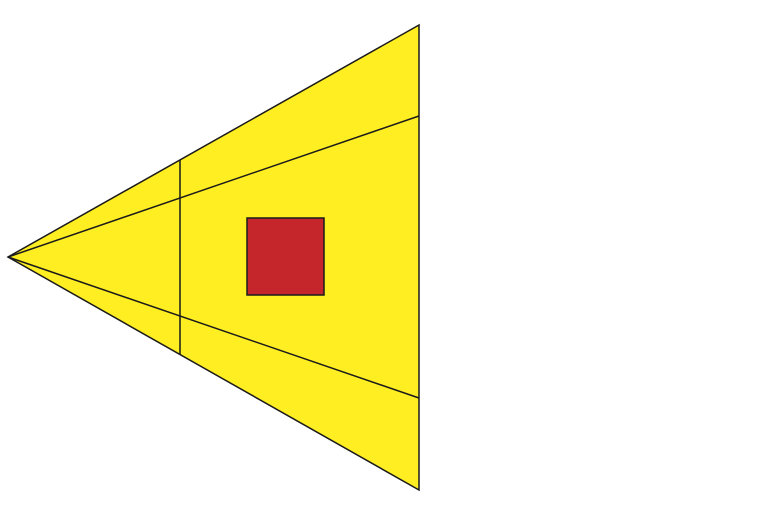 The width and height of the screenshot is (774, 532). I want to click on red-square, so click(285, 256).